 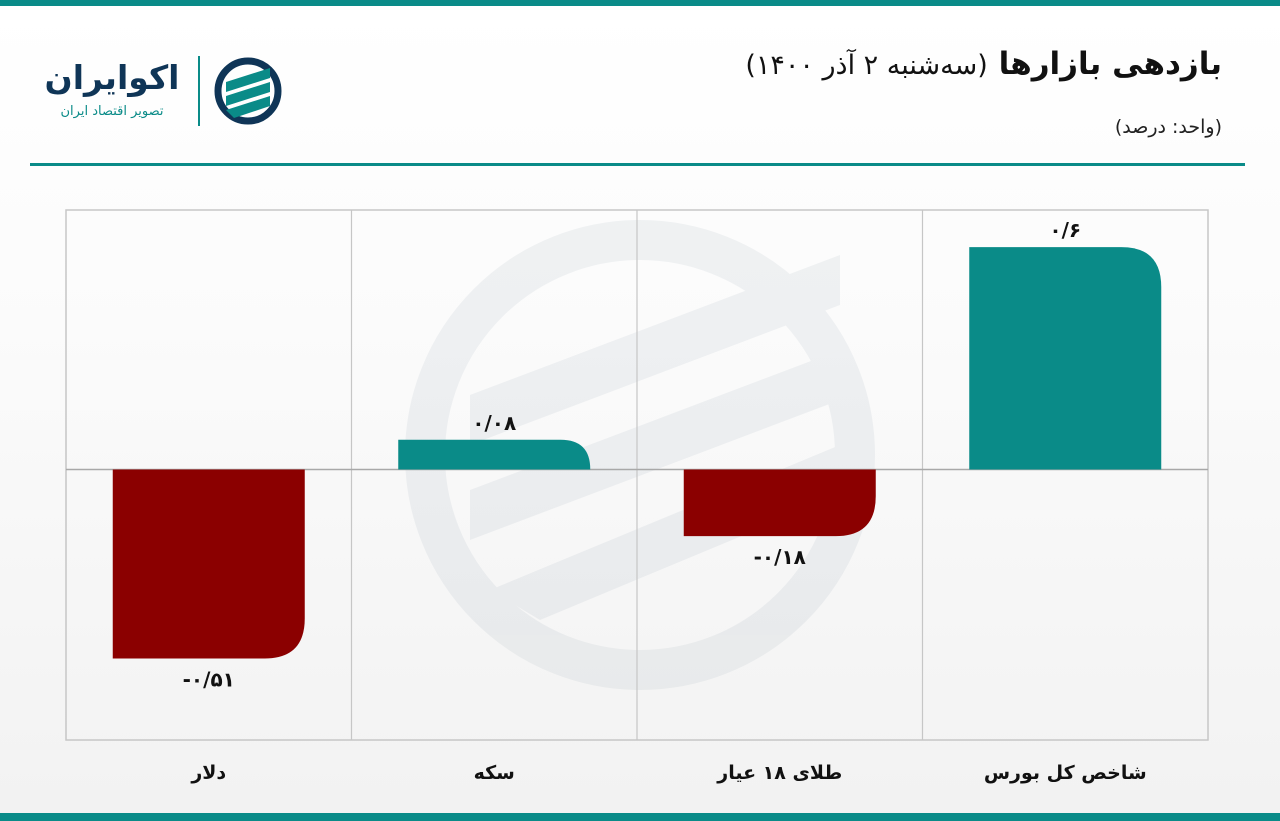 I want to click on brand-name: اکوایران, so click(x=112, y=77).